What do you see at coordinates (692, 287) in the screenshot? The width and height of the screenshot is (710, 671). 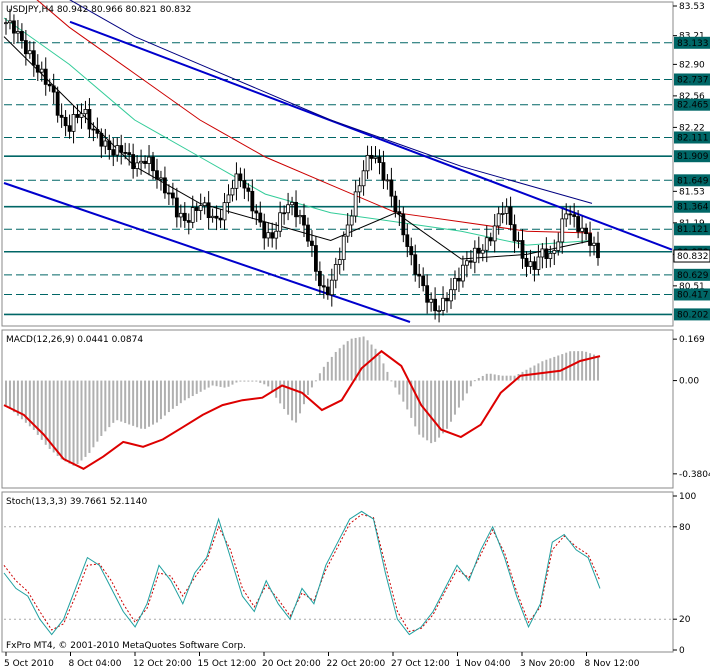 I see `price-tick-label: 80.51` at bounding box center [692, 287].